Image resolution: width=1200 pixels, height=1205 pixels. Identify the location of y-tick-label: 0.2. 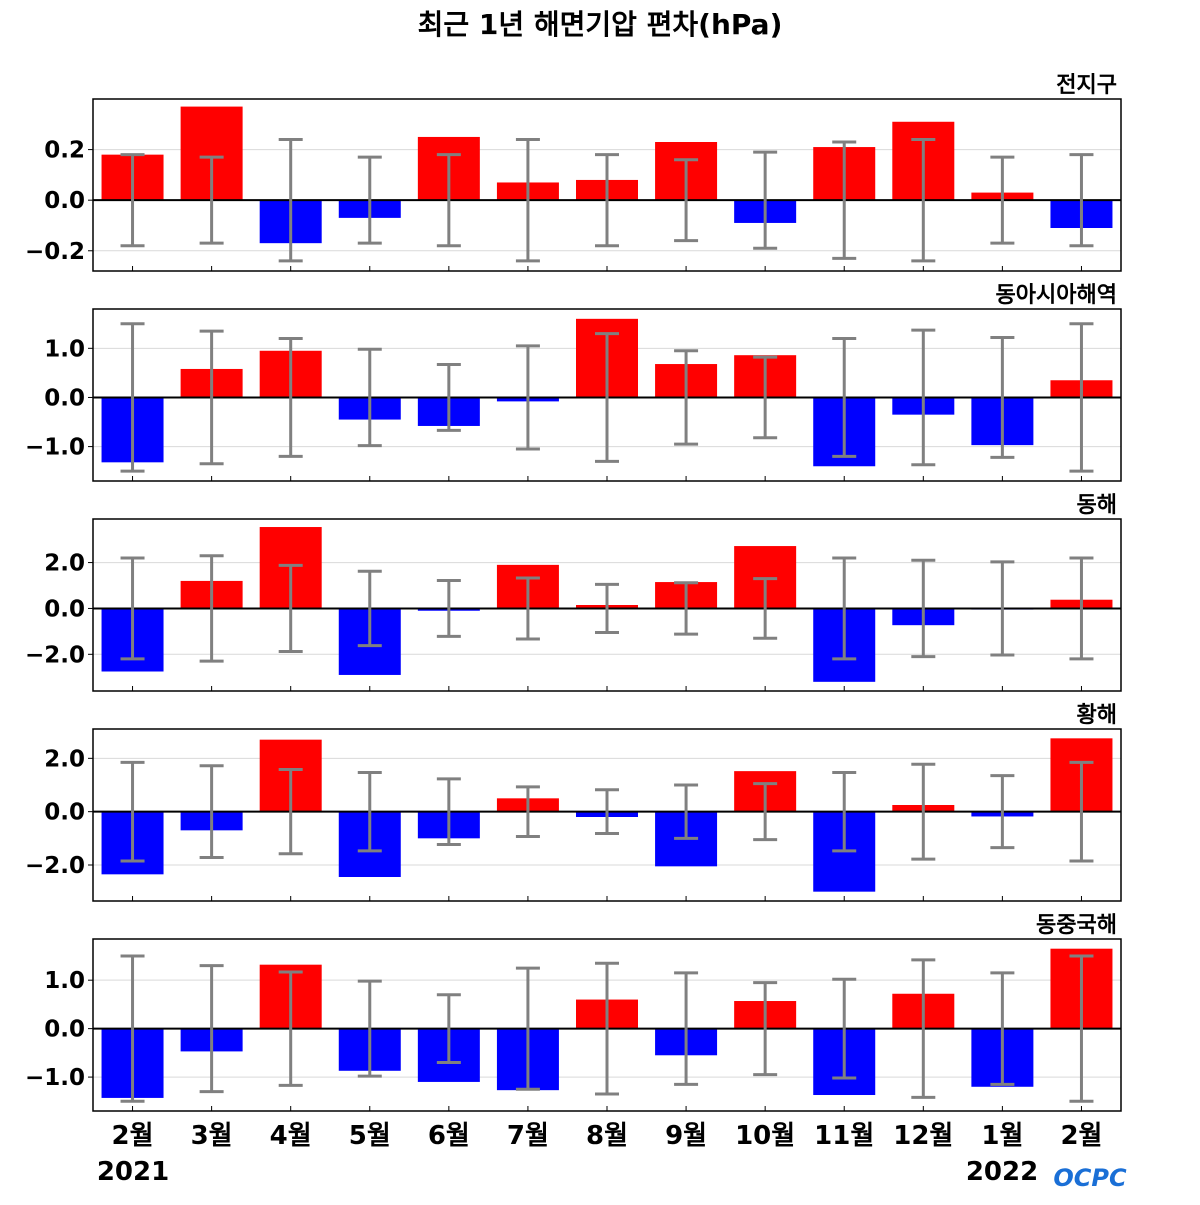
(64, 151).